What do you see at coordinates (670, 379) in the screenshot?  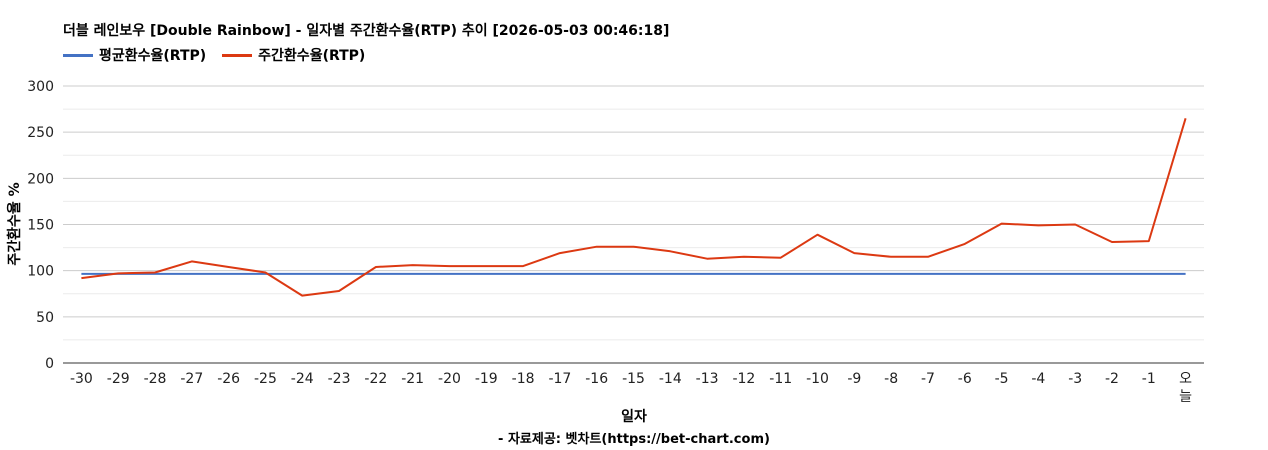 I see `x-tick-label: -14` at bounding box center [670, 379].